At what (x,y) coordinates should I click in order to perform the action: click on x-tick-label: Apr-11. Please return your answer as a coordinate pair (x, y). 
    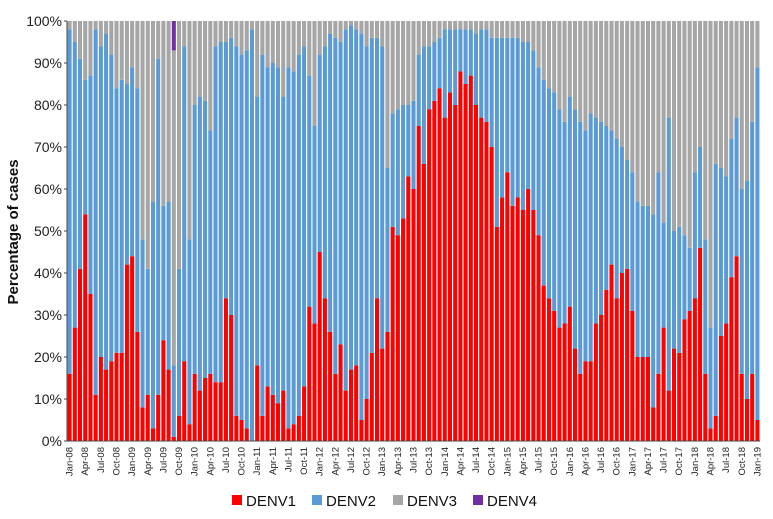
    Looking at the image, I should click on (273, 461).